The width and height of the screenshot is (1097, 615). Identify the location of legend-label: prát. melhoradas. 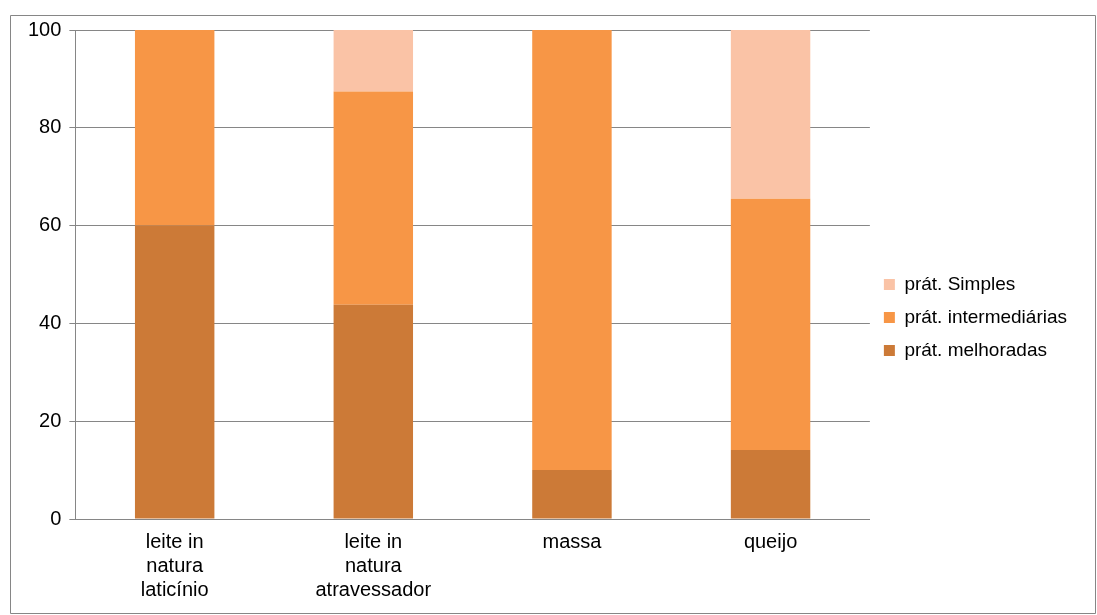
(975, 349).